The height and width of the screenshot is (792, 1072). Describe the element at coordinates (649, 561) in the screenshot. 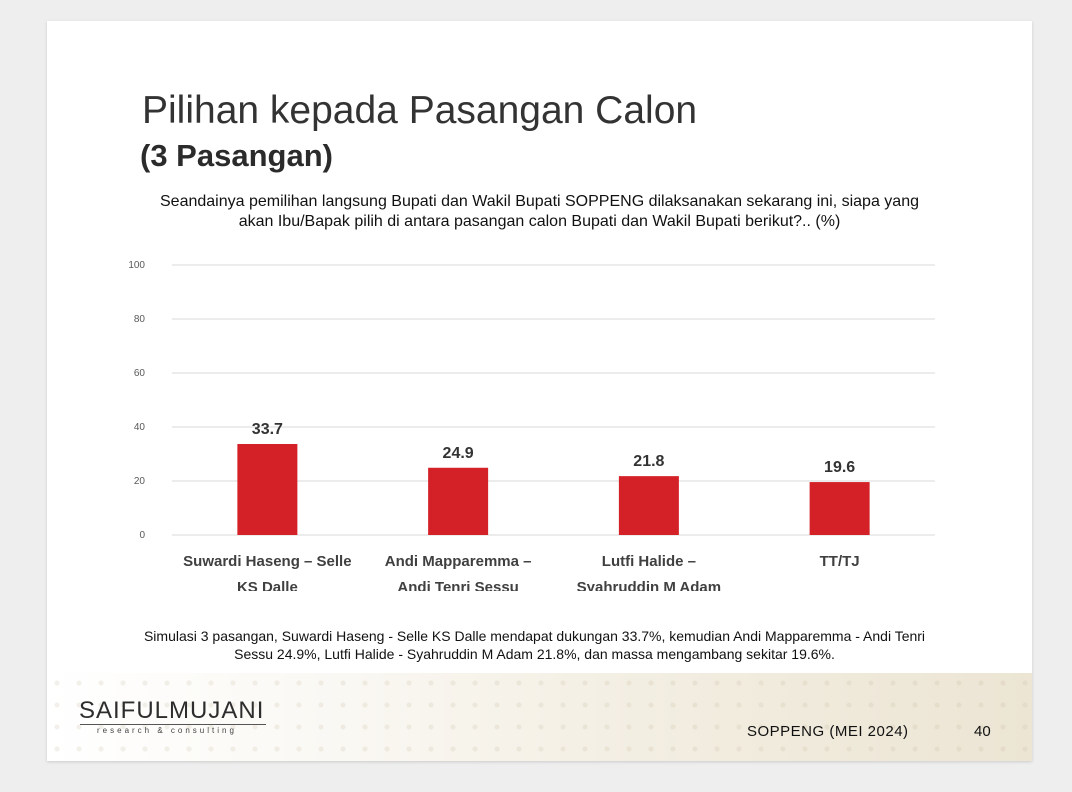

I see `category-label: Lutfi Halide –` at that location.